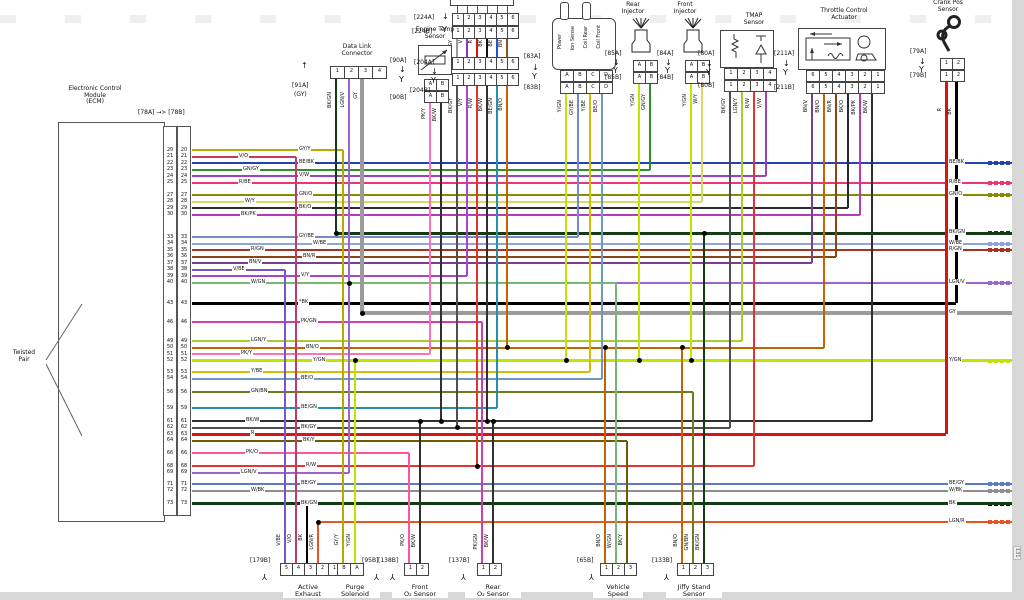 The image size is (1024, 600). Describe the element at coordinates (312, 346) in the screenshot. I see `wire-code-label: BN/O` at that location.